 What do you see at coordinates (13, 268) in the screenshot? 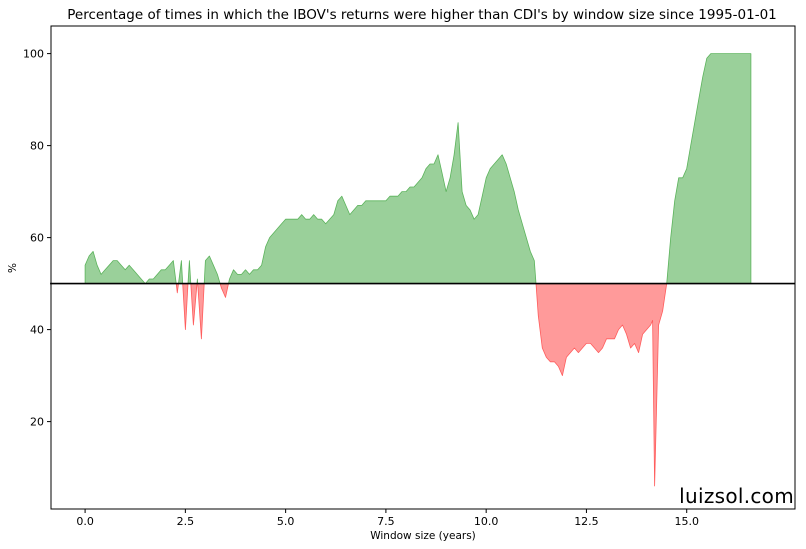
I see `y-axis-label: %` at bounding box center [13, 268].